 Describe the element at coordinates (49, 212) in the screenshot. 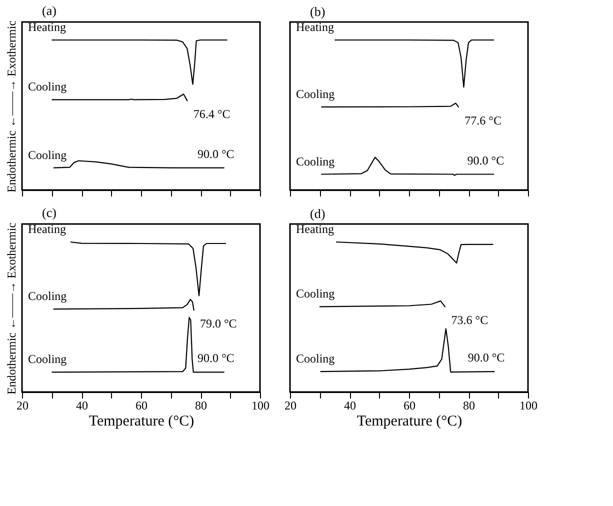

I see `chart-title: (c)` at that location.